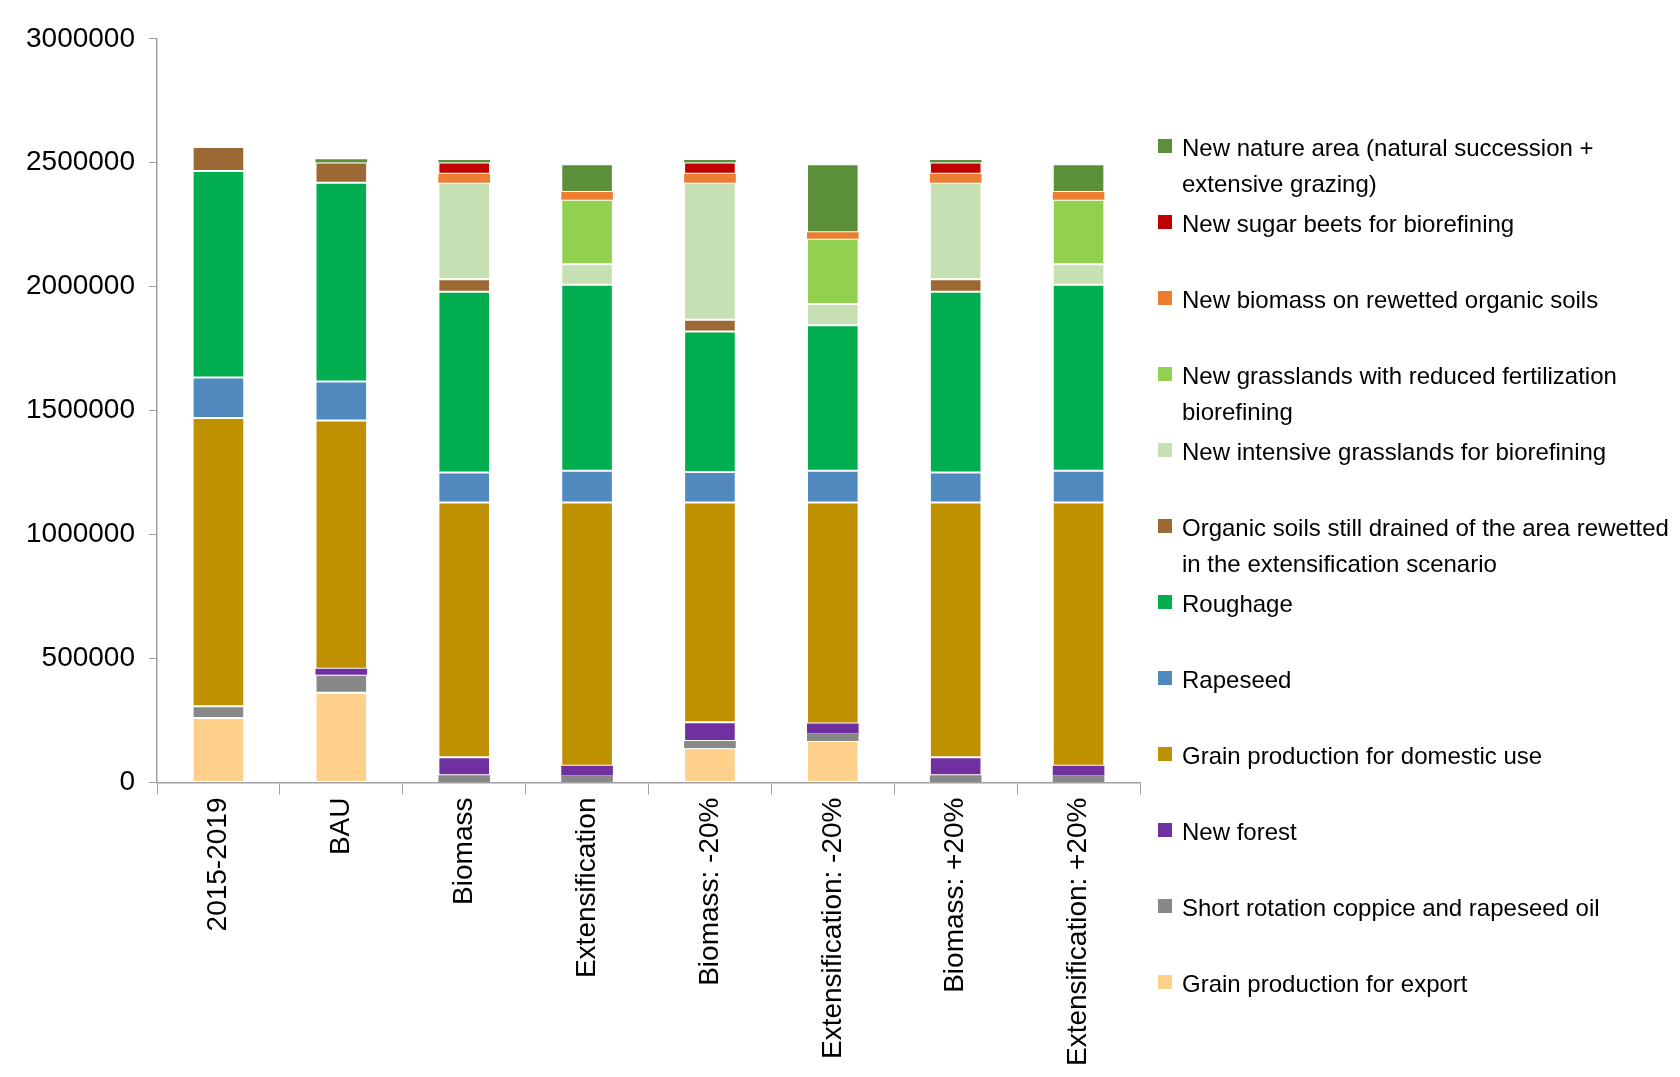 The height and width of the screenshot is (1077, 1680). What do you see at coordinates (127, 781) in the screenshot?
I see `y-tick-label: 0` at bounding box center [127, 781].